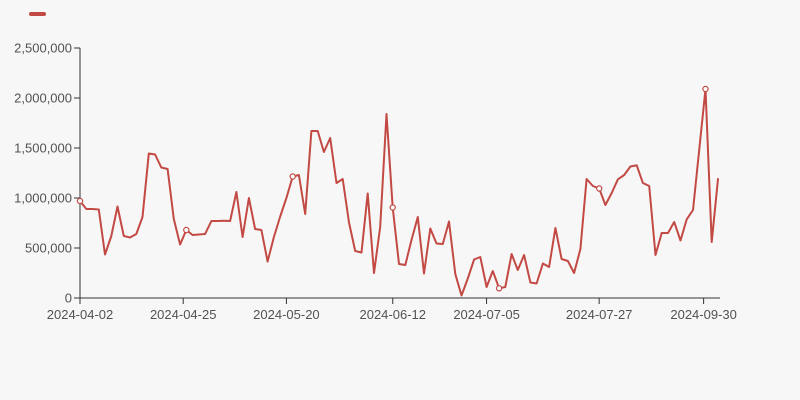 The height and width of the screenshot is (400, 800). Describe the element at coordinates (43, 48) in the screenshot. I see `y-axis-label: 2,500,000` at that location.